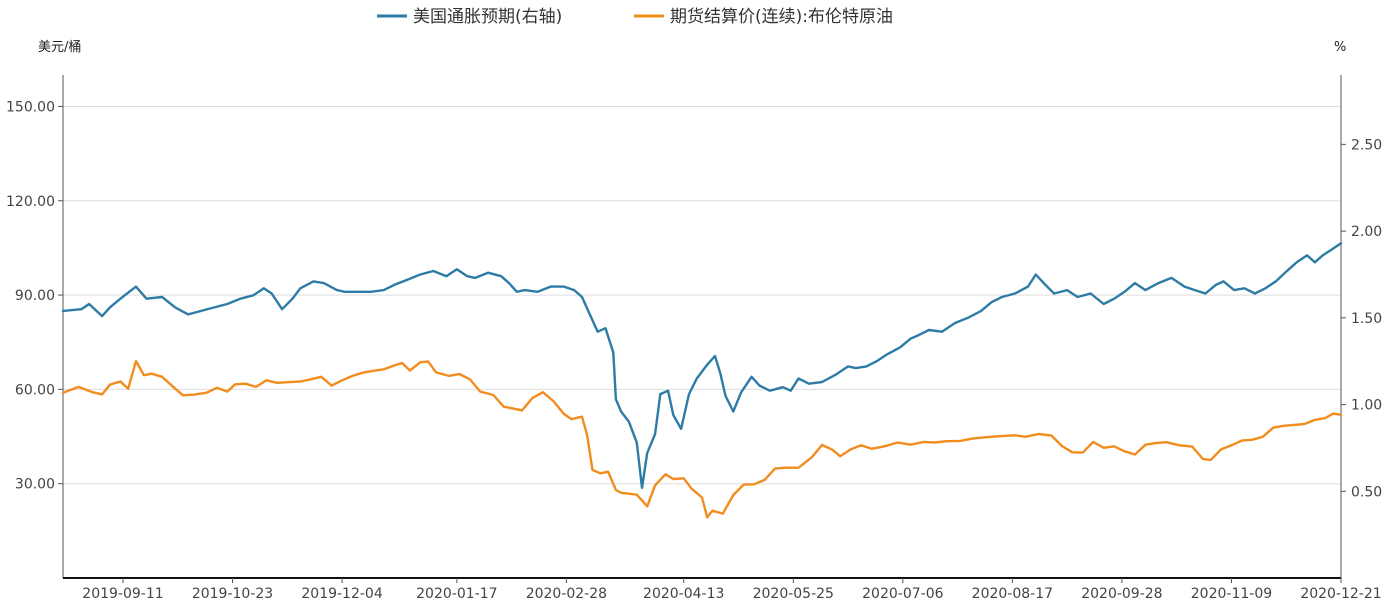 Image resolution: width=1389 pixels, height=603 pixels. What do you see at coordinates (35, 390) in the screenshot?
I see `left-tick-label: 60.00` at bounding box center [35, 390].